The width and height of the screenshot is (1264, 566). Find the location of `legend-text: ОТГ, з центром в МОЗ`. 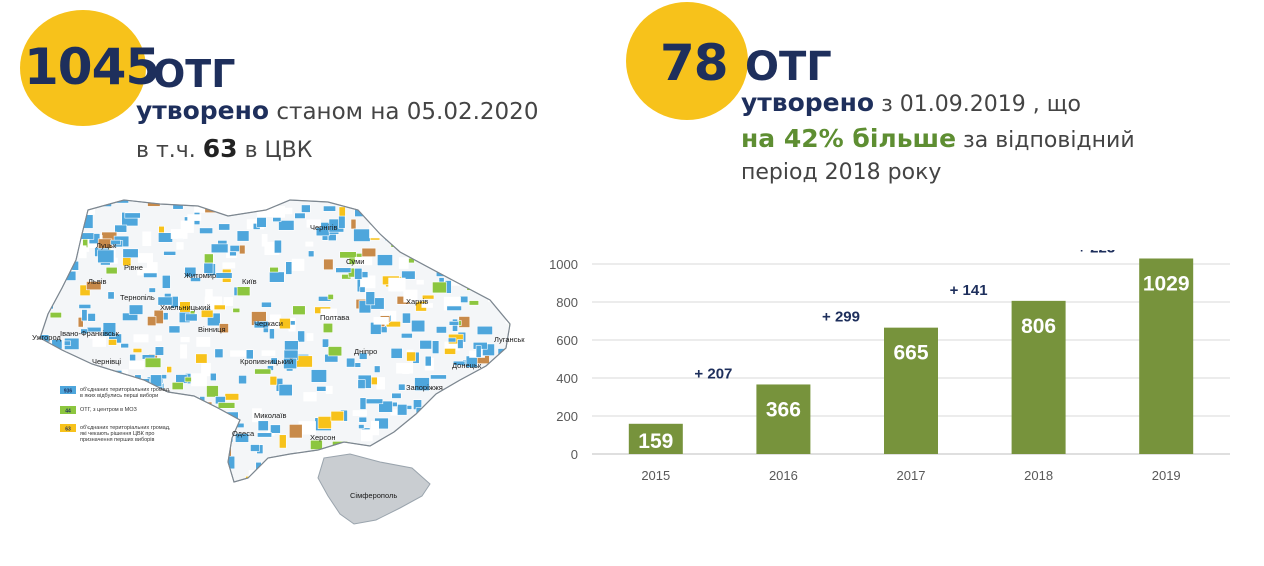

legend-text: ОТГ, з центром в МОЗ is located at coordinates (108, 410).